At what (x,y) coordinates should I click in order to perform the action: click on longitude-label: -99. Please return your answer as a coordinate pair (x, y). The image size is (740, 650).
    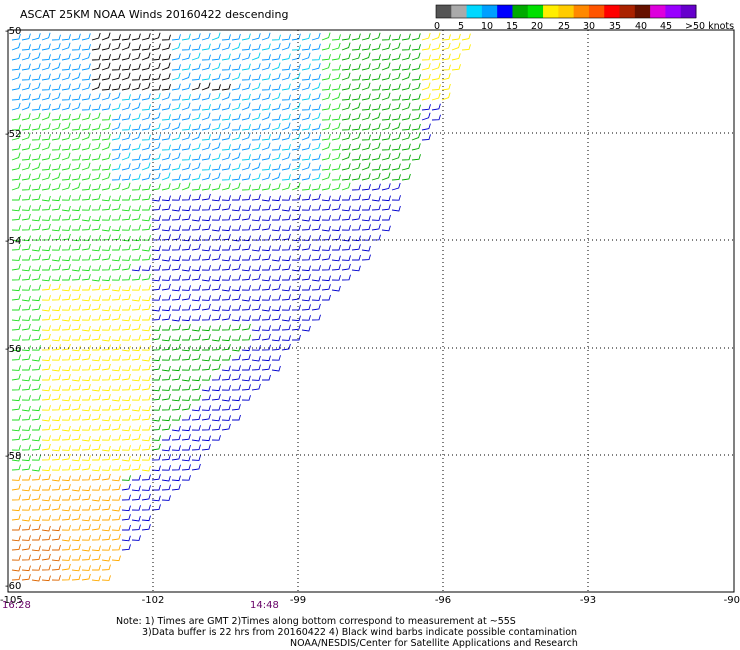
    Looking at the image, I should click on (298, 600).